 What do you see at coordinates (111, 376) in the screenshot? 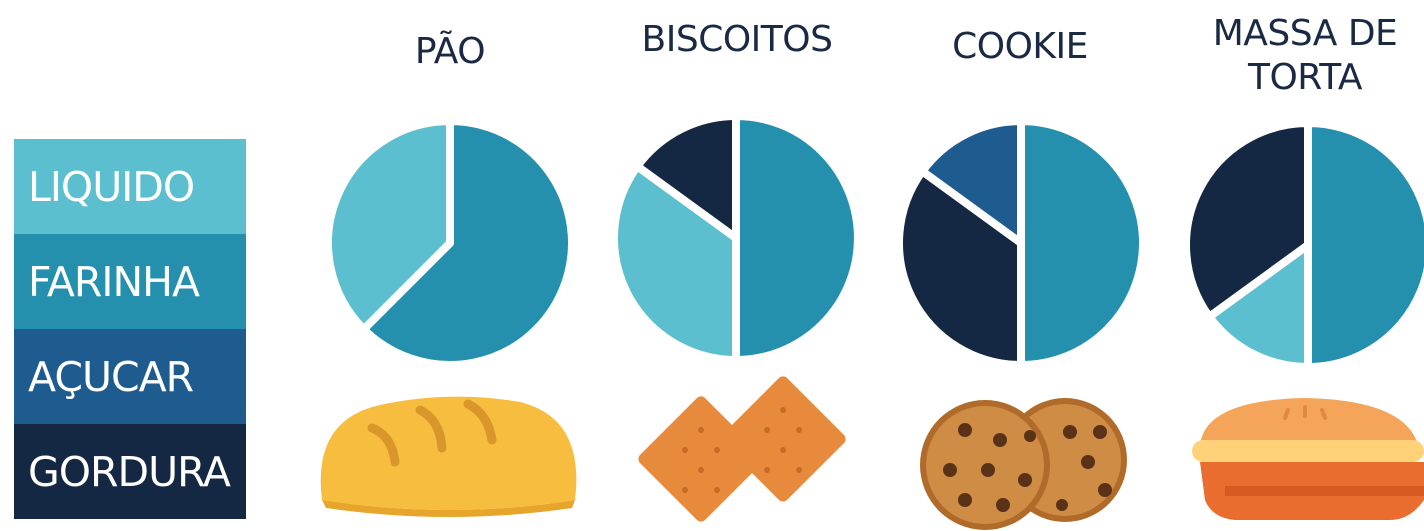
I see `legend-label: AÇUCAR` at bounding box center [111, 376].